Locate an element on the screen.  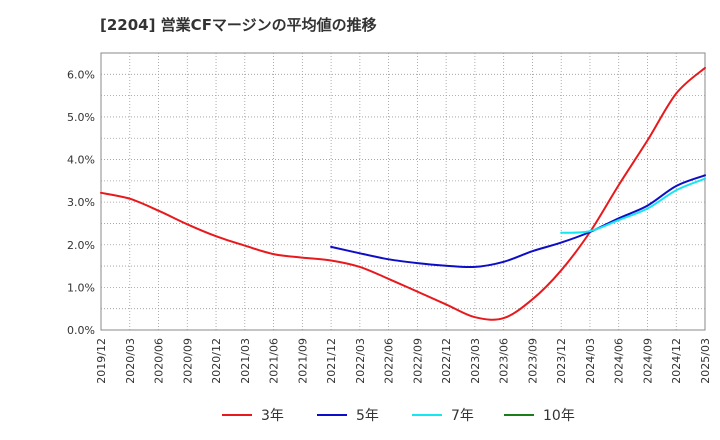
legend-swatch-7y is located at coordinates (427, 415).